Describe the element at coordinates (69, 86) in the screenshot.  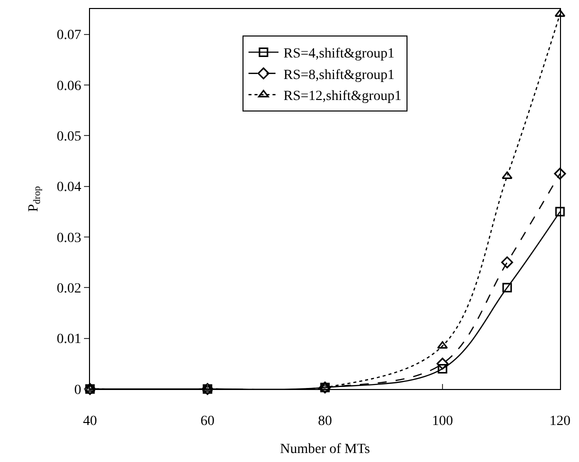
I see `y-tick-label: 0.06` at that location.